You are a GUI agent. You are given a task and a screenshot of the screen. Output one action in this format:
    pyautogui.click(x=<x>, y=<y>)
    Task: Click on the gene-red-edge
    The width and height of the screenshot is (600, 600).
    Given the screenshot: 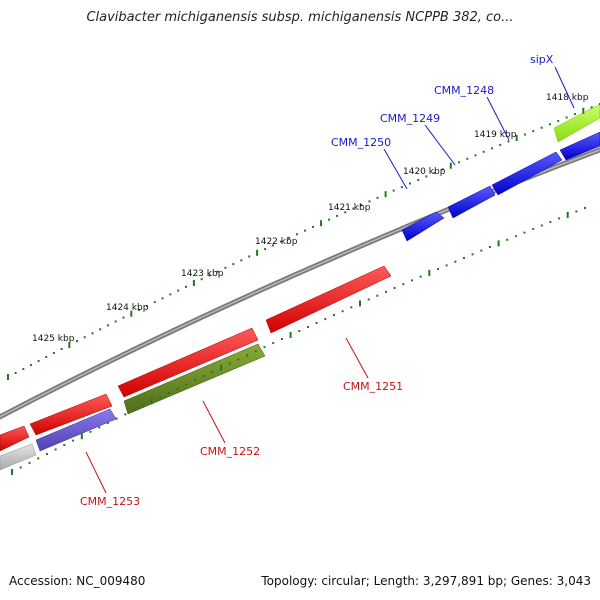 What is the action you would take?
    pyautogui.click(x=15, y=438)
    